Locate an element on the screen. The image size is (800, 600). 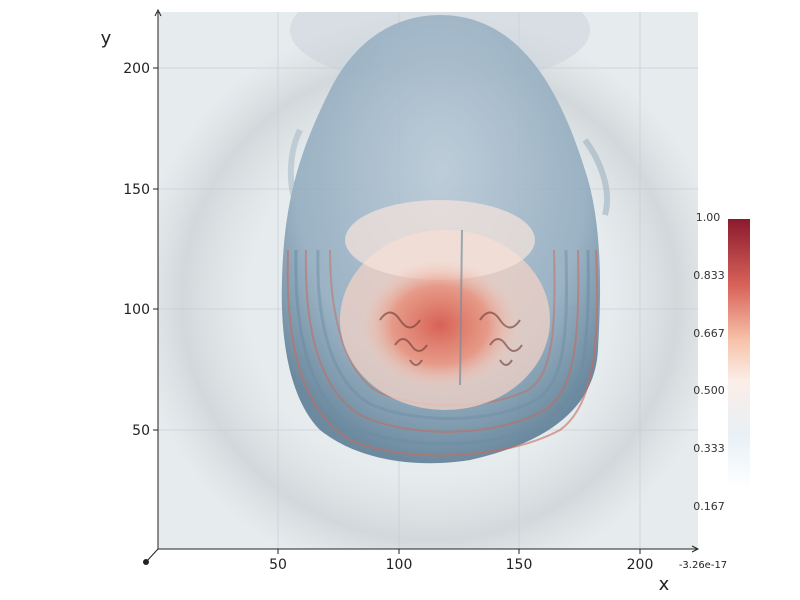
brain-texture is located at coordinates (451, 338).